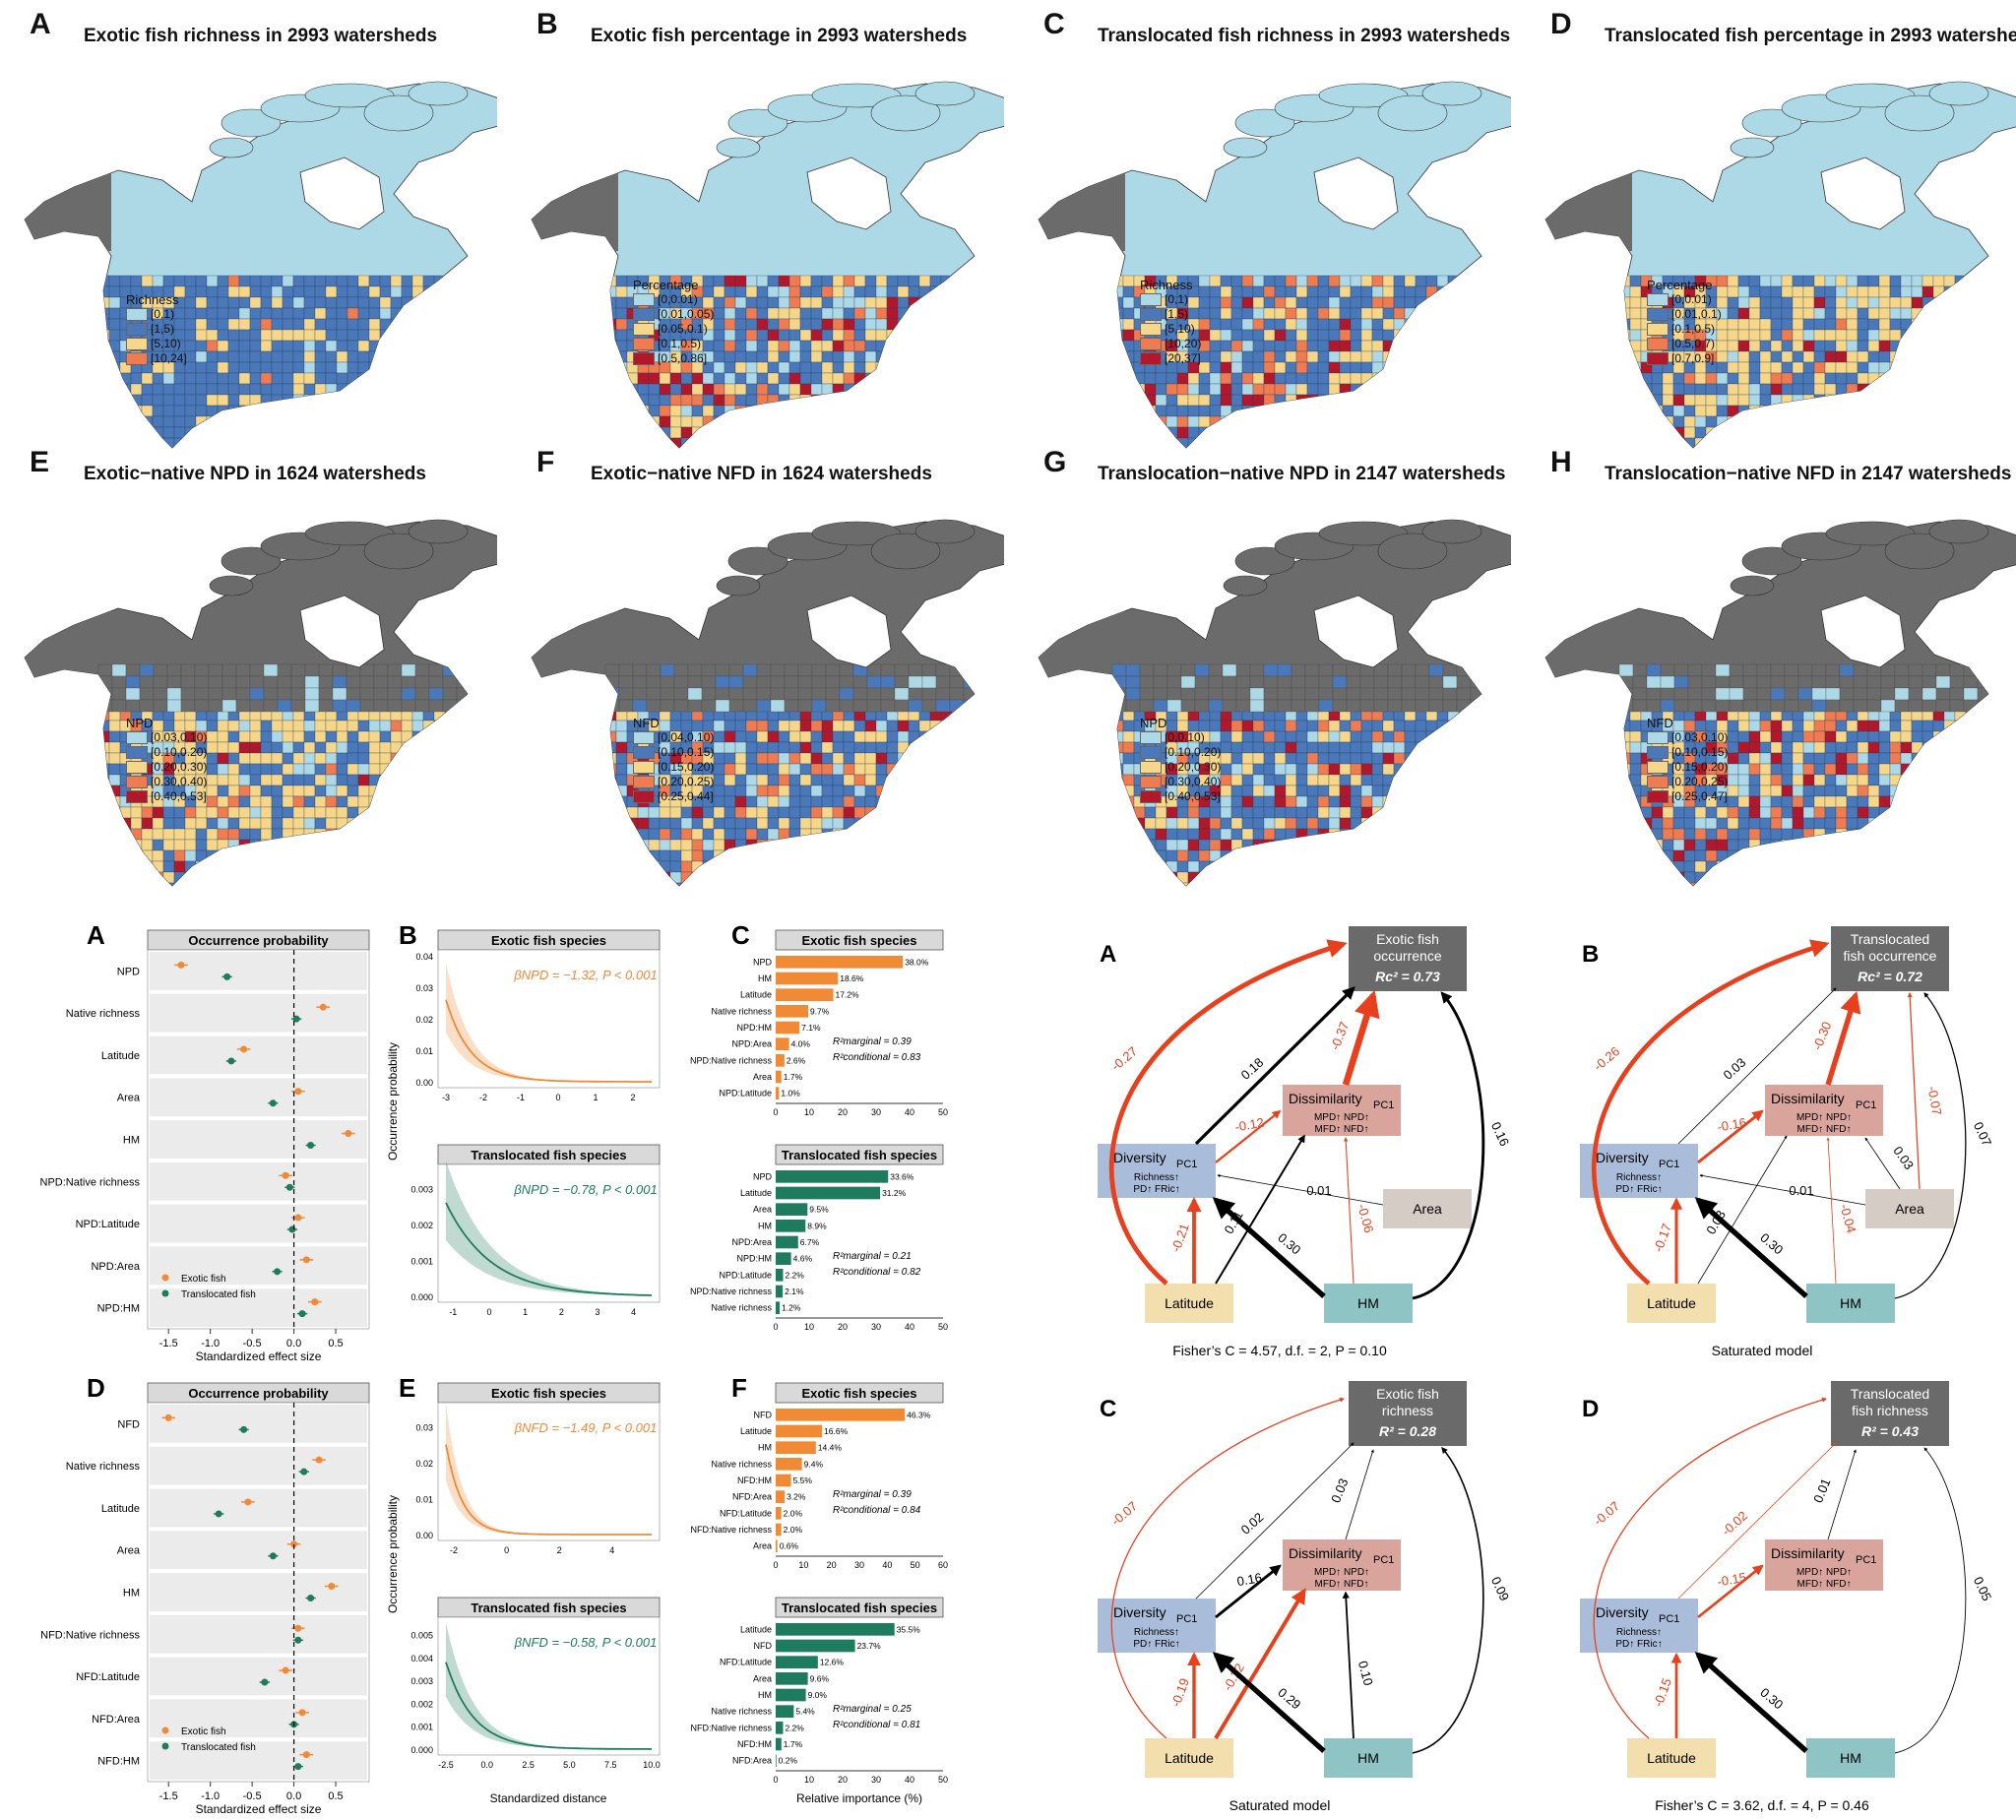  What do you see at coordinates (1180, 737) in the screenshot?
I see `legend-item: [0,0.10)` at bounding box center [1180, 737].